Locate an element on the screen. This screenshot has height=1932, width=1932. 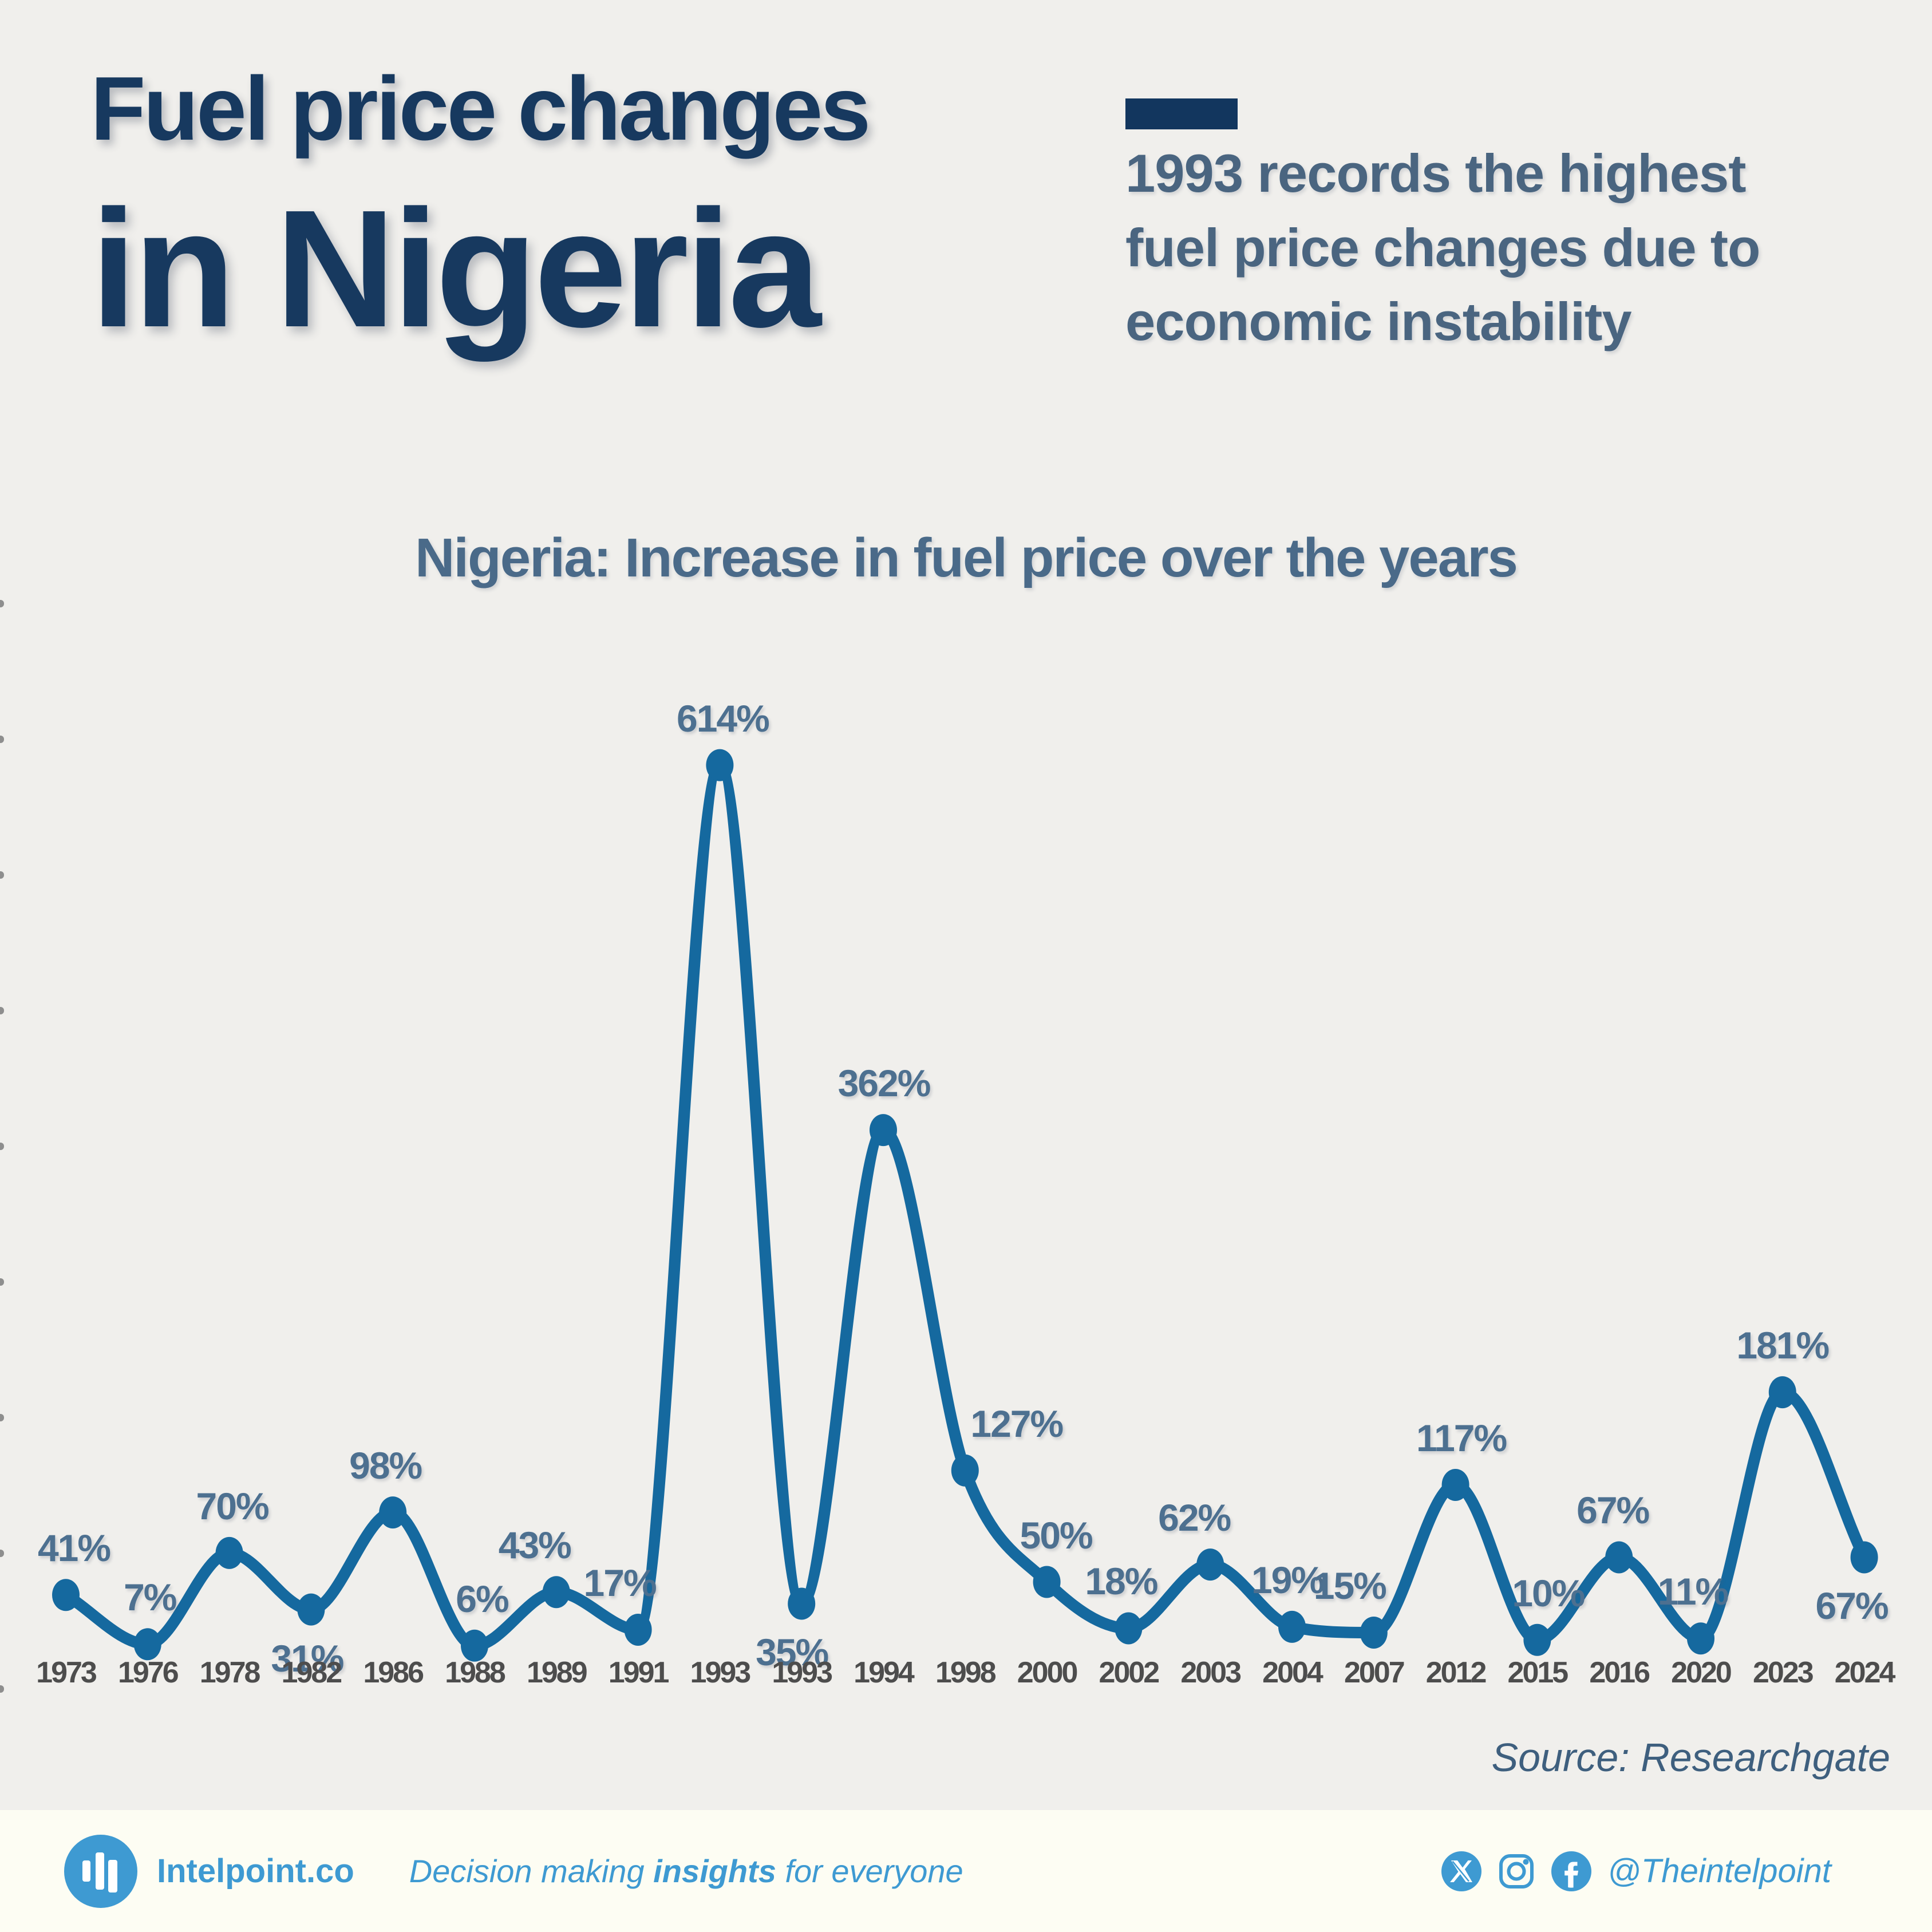
point-label-1991-7: 17% is located at coordinates (620, 1582).